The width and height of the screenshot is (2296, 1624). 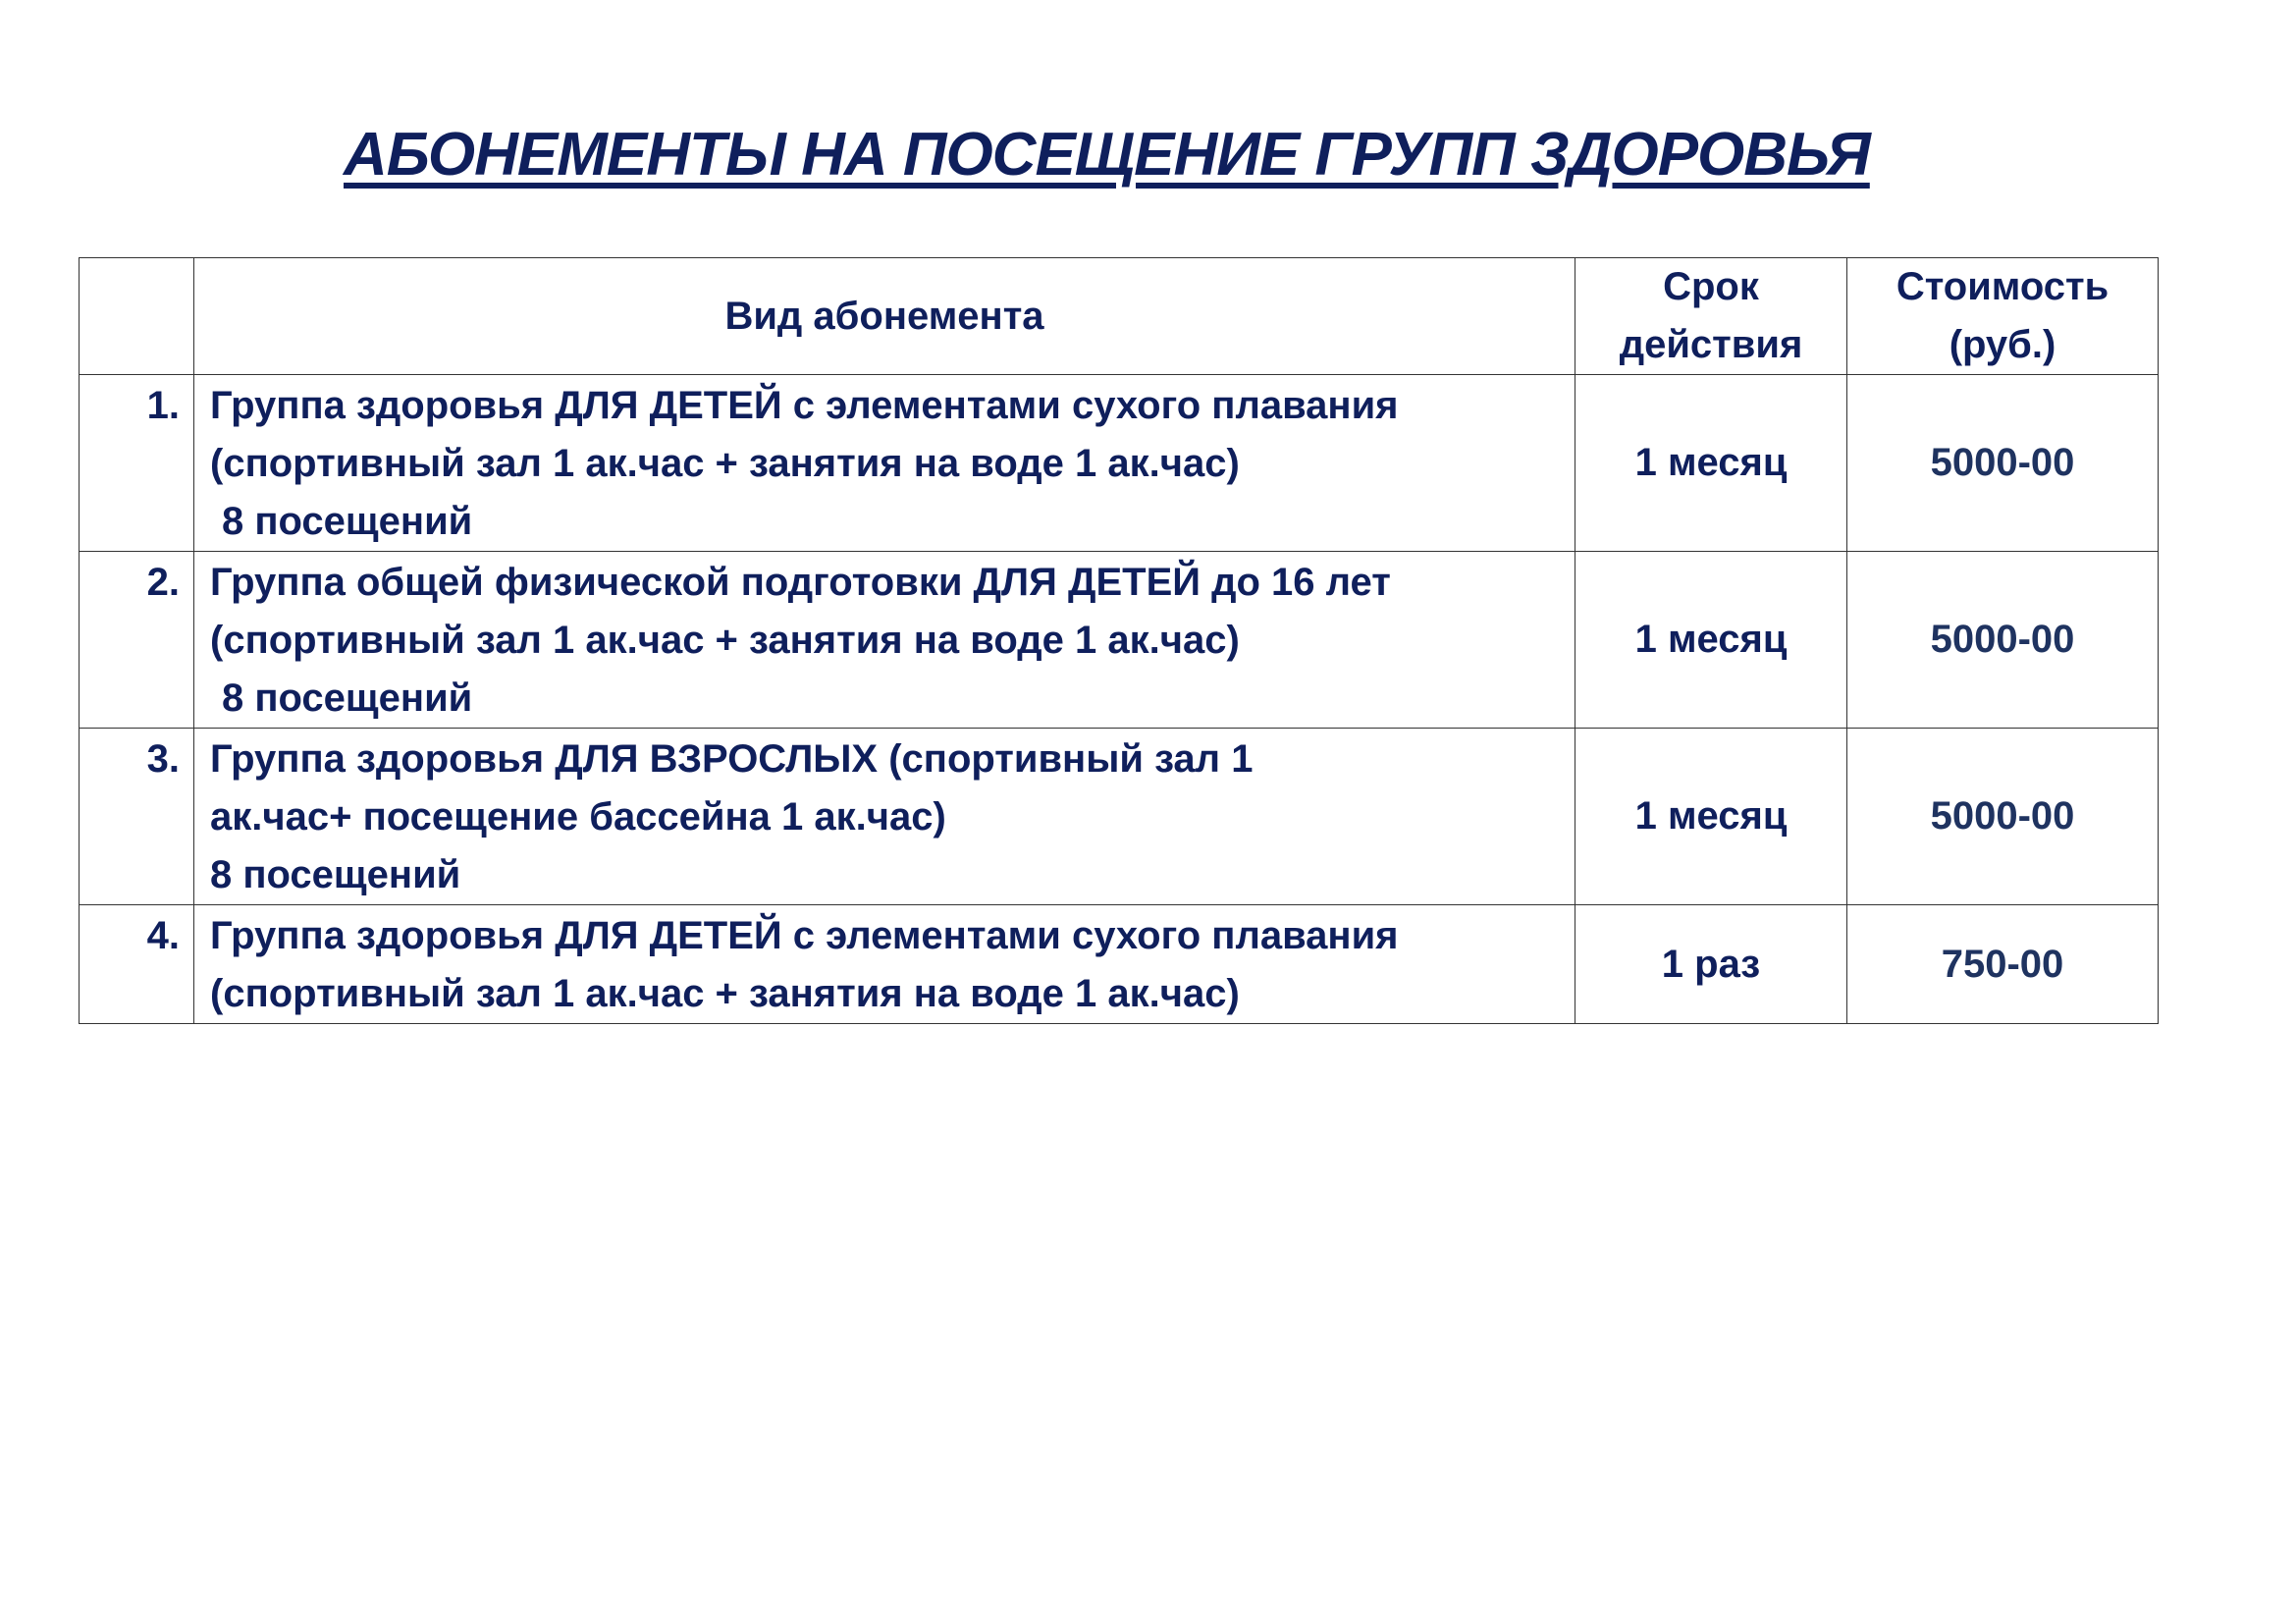 What do you see at coordinates (136, 463) in the screenshot?
I see `row-number: 1.` at bounding box center [136, 463].